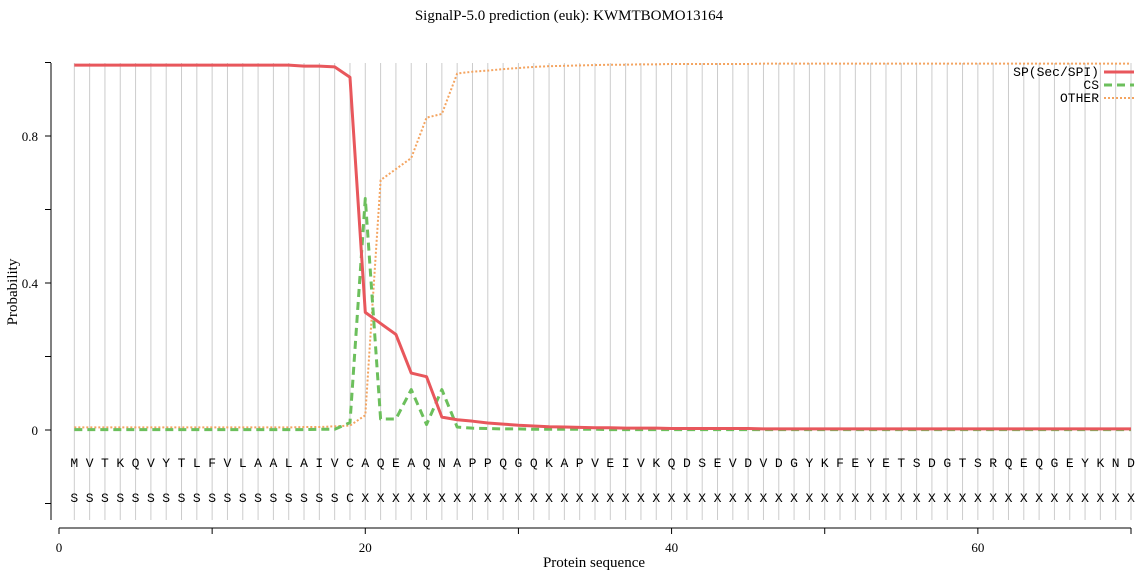  Describe the element at coordinates (488, 463) in the screenshot. I see `sequence-letter: P` at that location.